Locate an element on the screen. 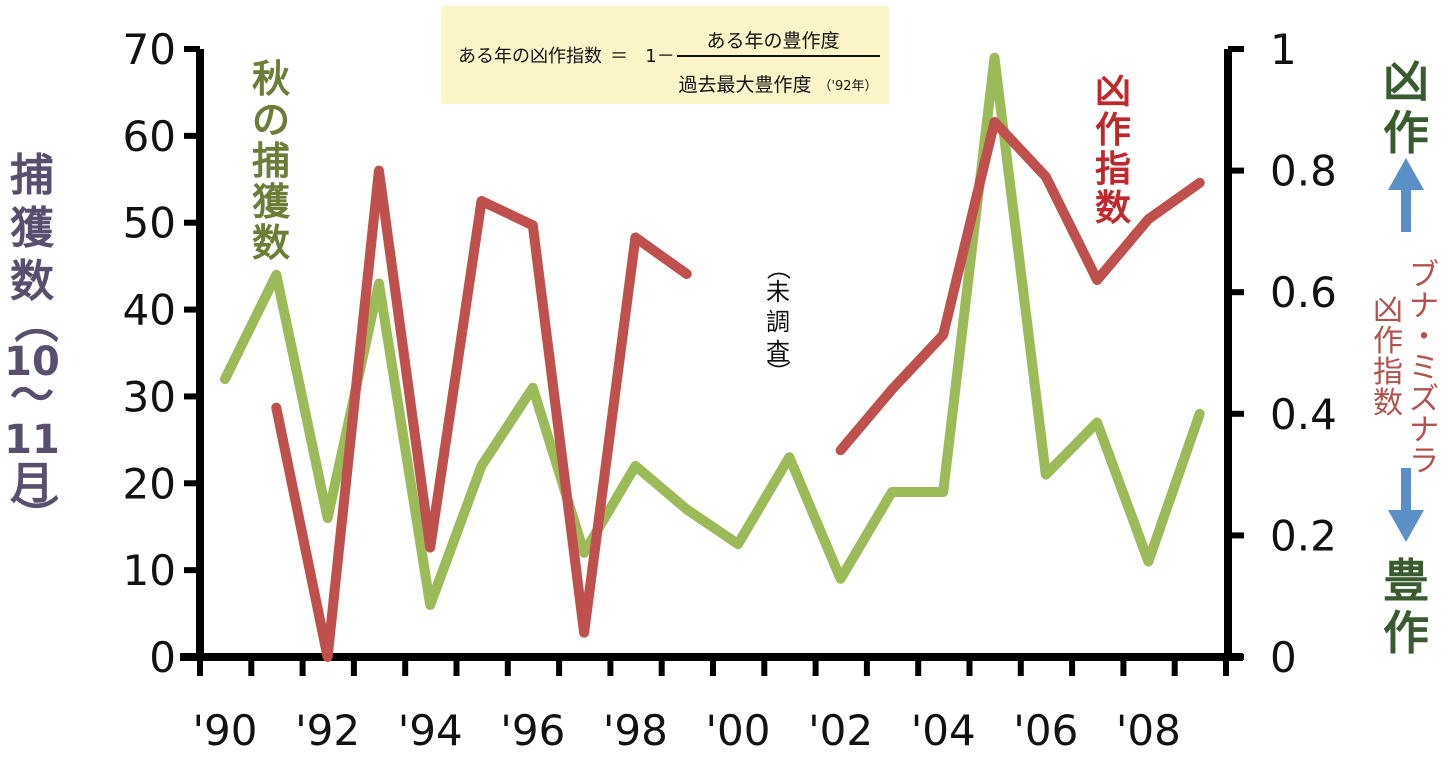 The image size is (1455, 757). right-bottom-label-char: 作 is located at coordinates (1406, 633).